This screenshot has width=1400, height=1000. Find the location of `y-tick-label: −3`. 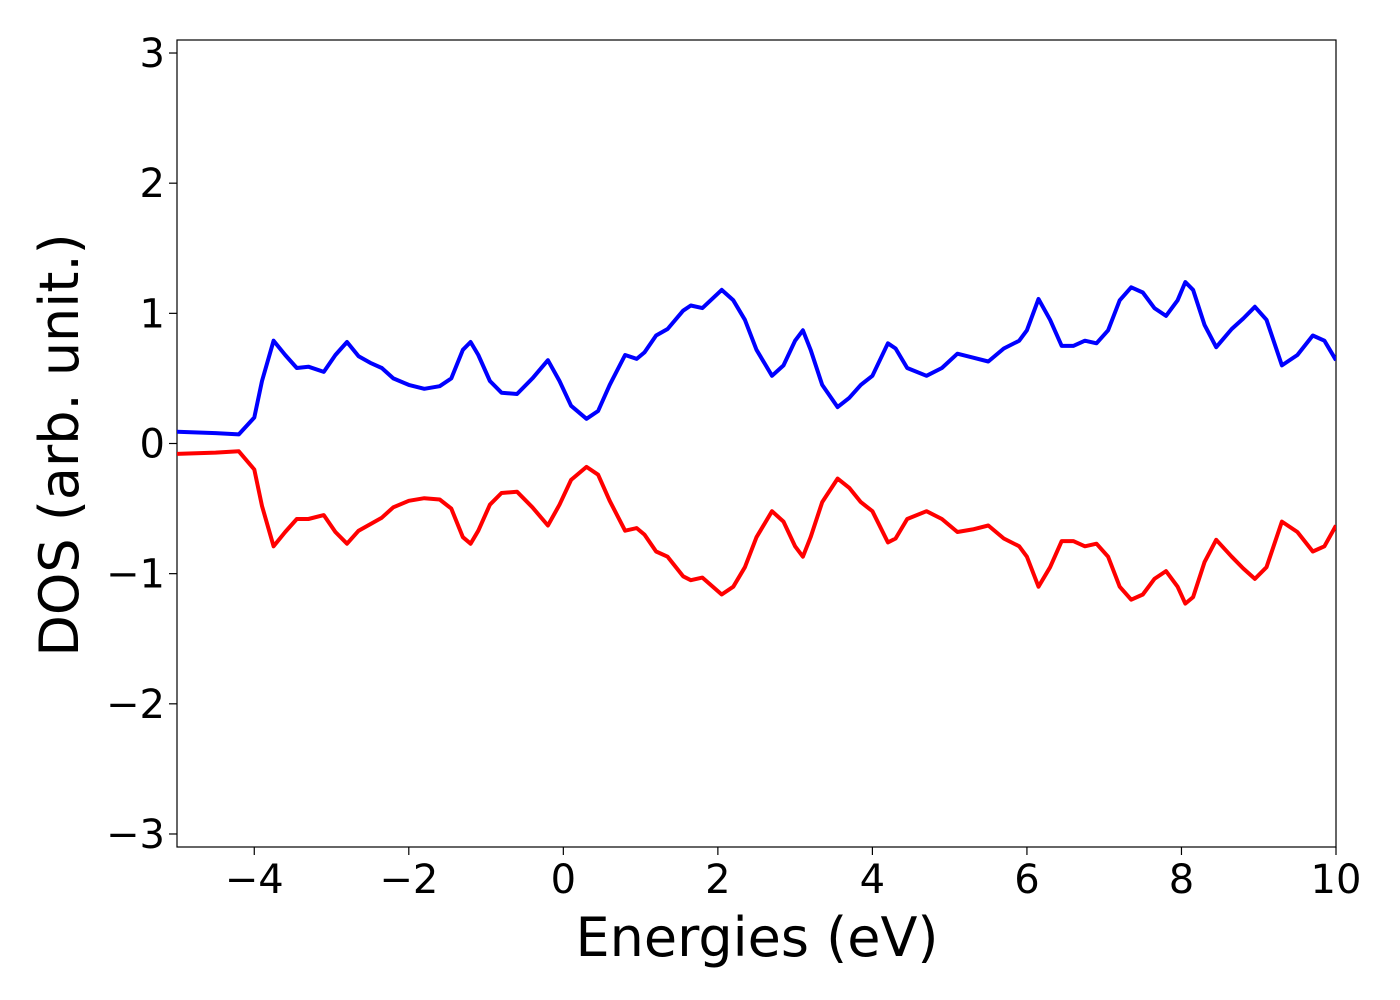

y-tick-label: −3 is located at coordinates (135, 835).